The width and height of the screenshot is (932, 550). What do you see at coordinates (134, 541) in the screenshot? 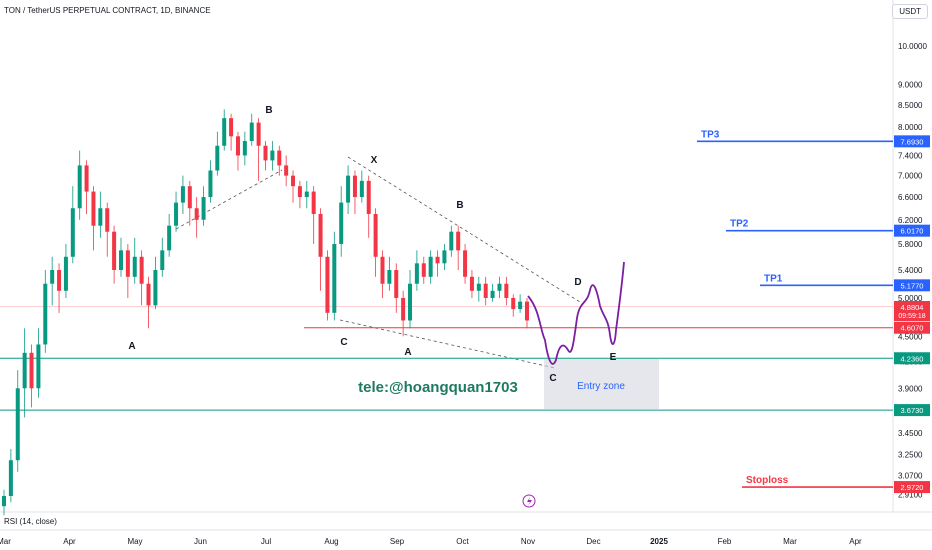
I see `x-tick-label: May` at bounding box center [134, 541].